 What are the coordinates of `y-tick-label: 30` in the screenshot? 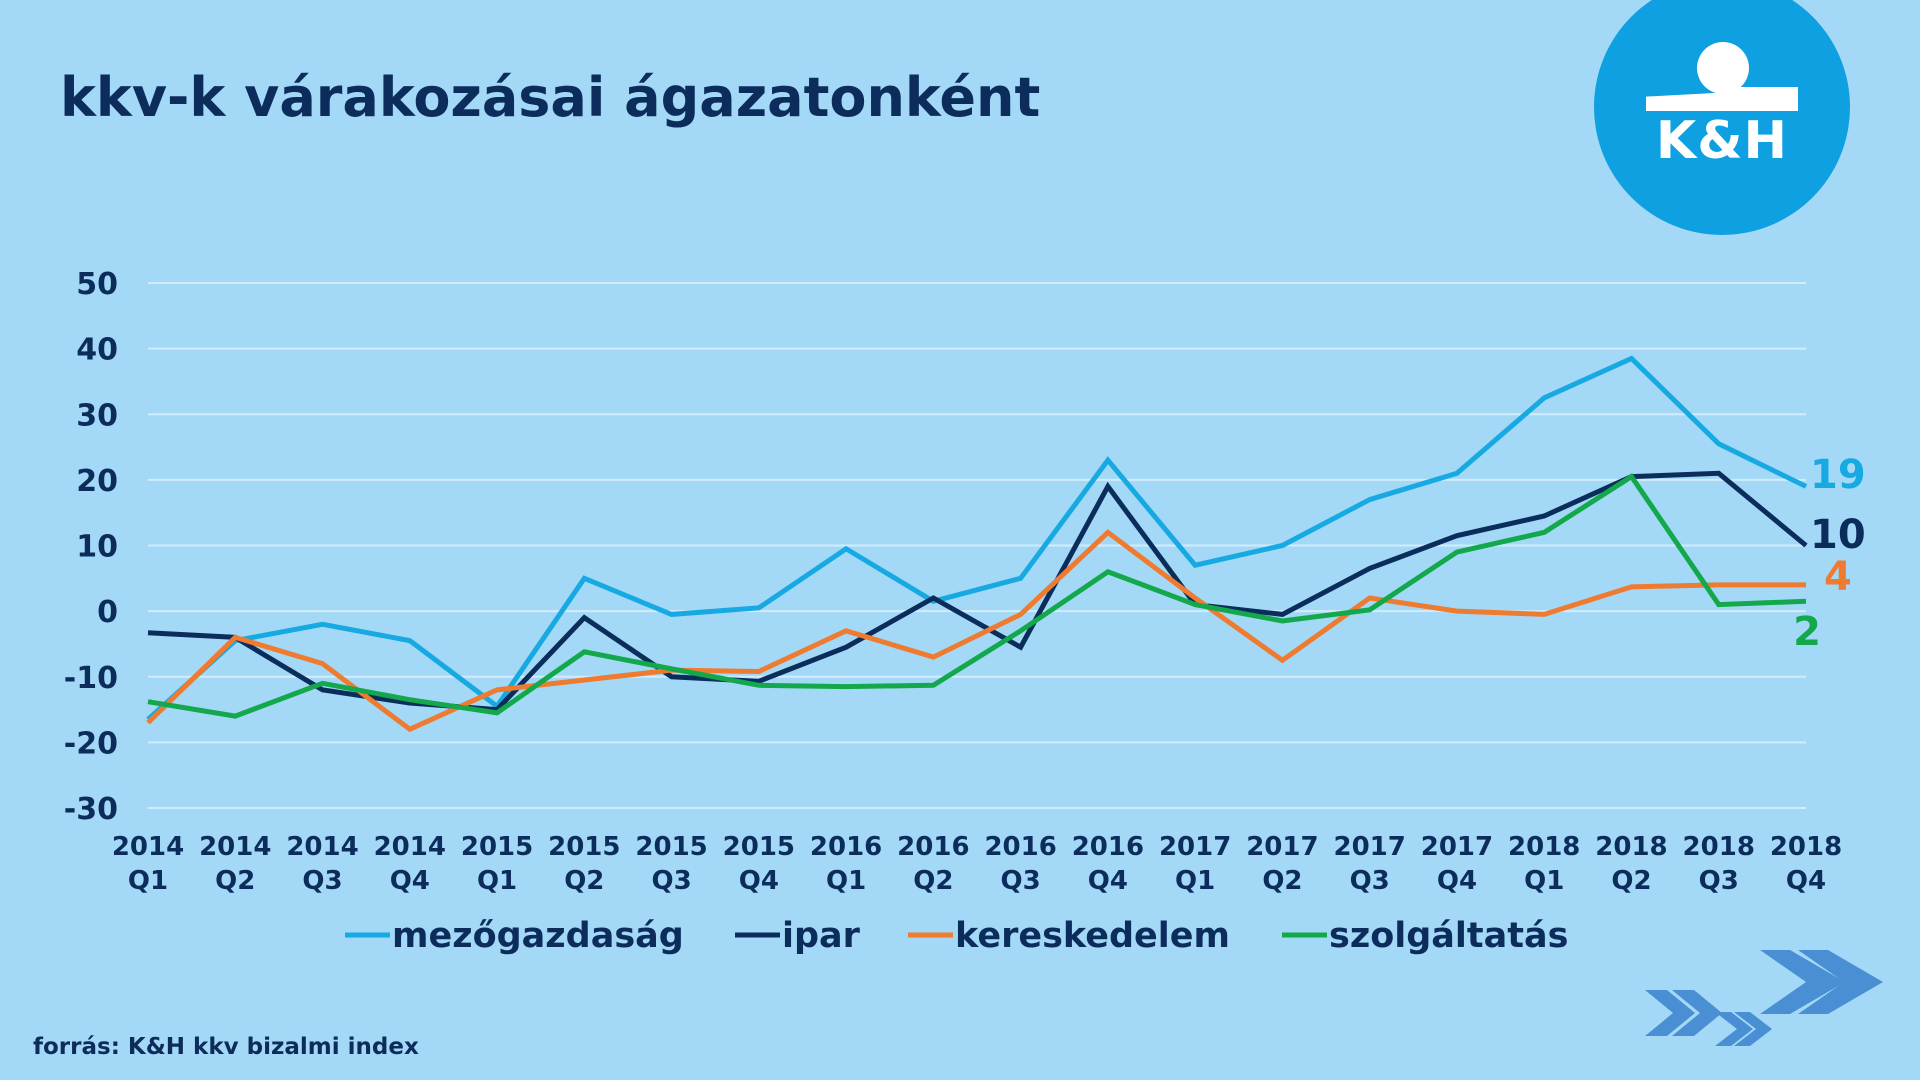 It's located at (97, 415).